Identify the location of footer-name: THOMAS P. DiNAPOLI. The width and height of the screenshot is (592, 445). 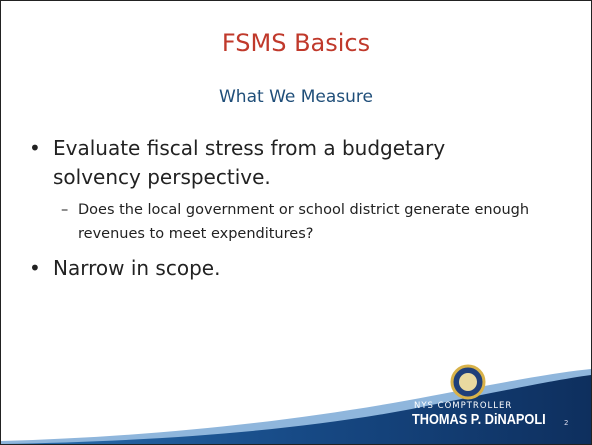
(479, 419).